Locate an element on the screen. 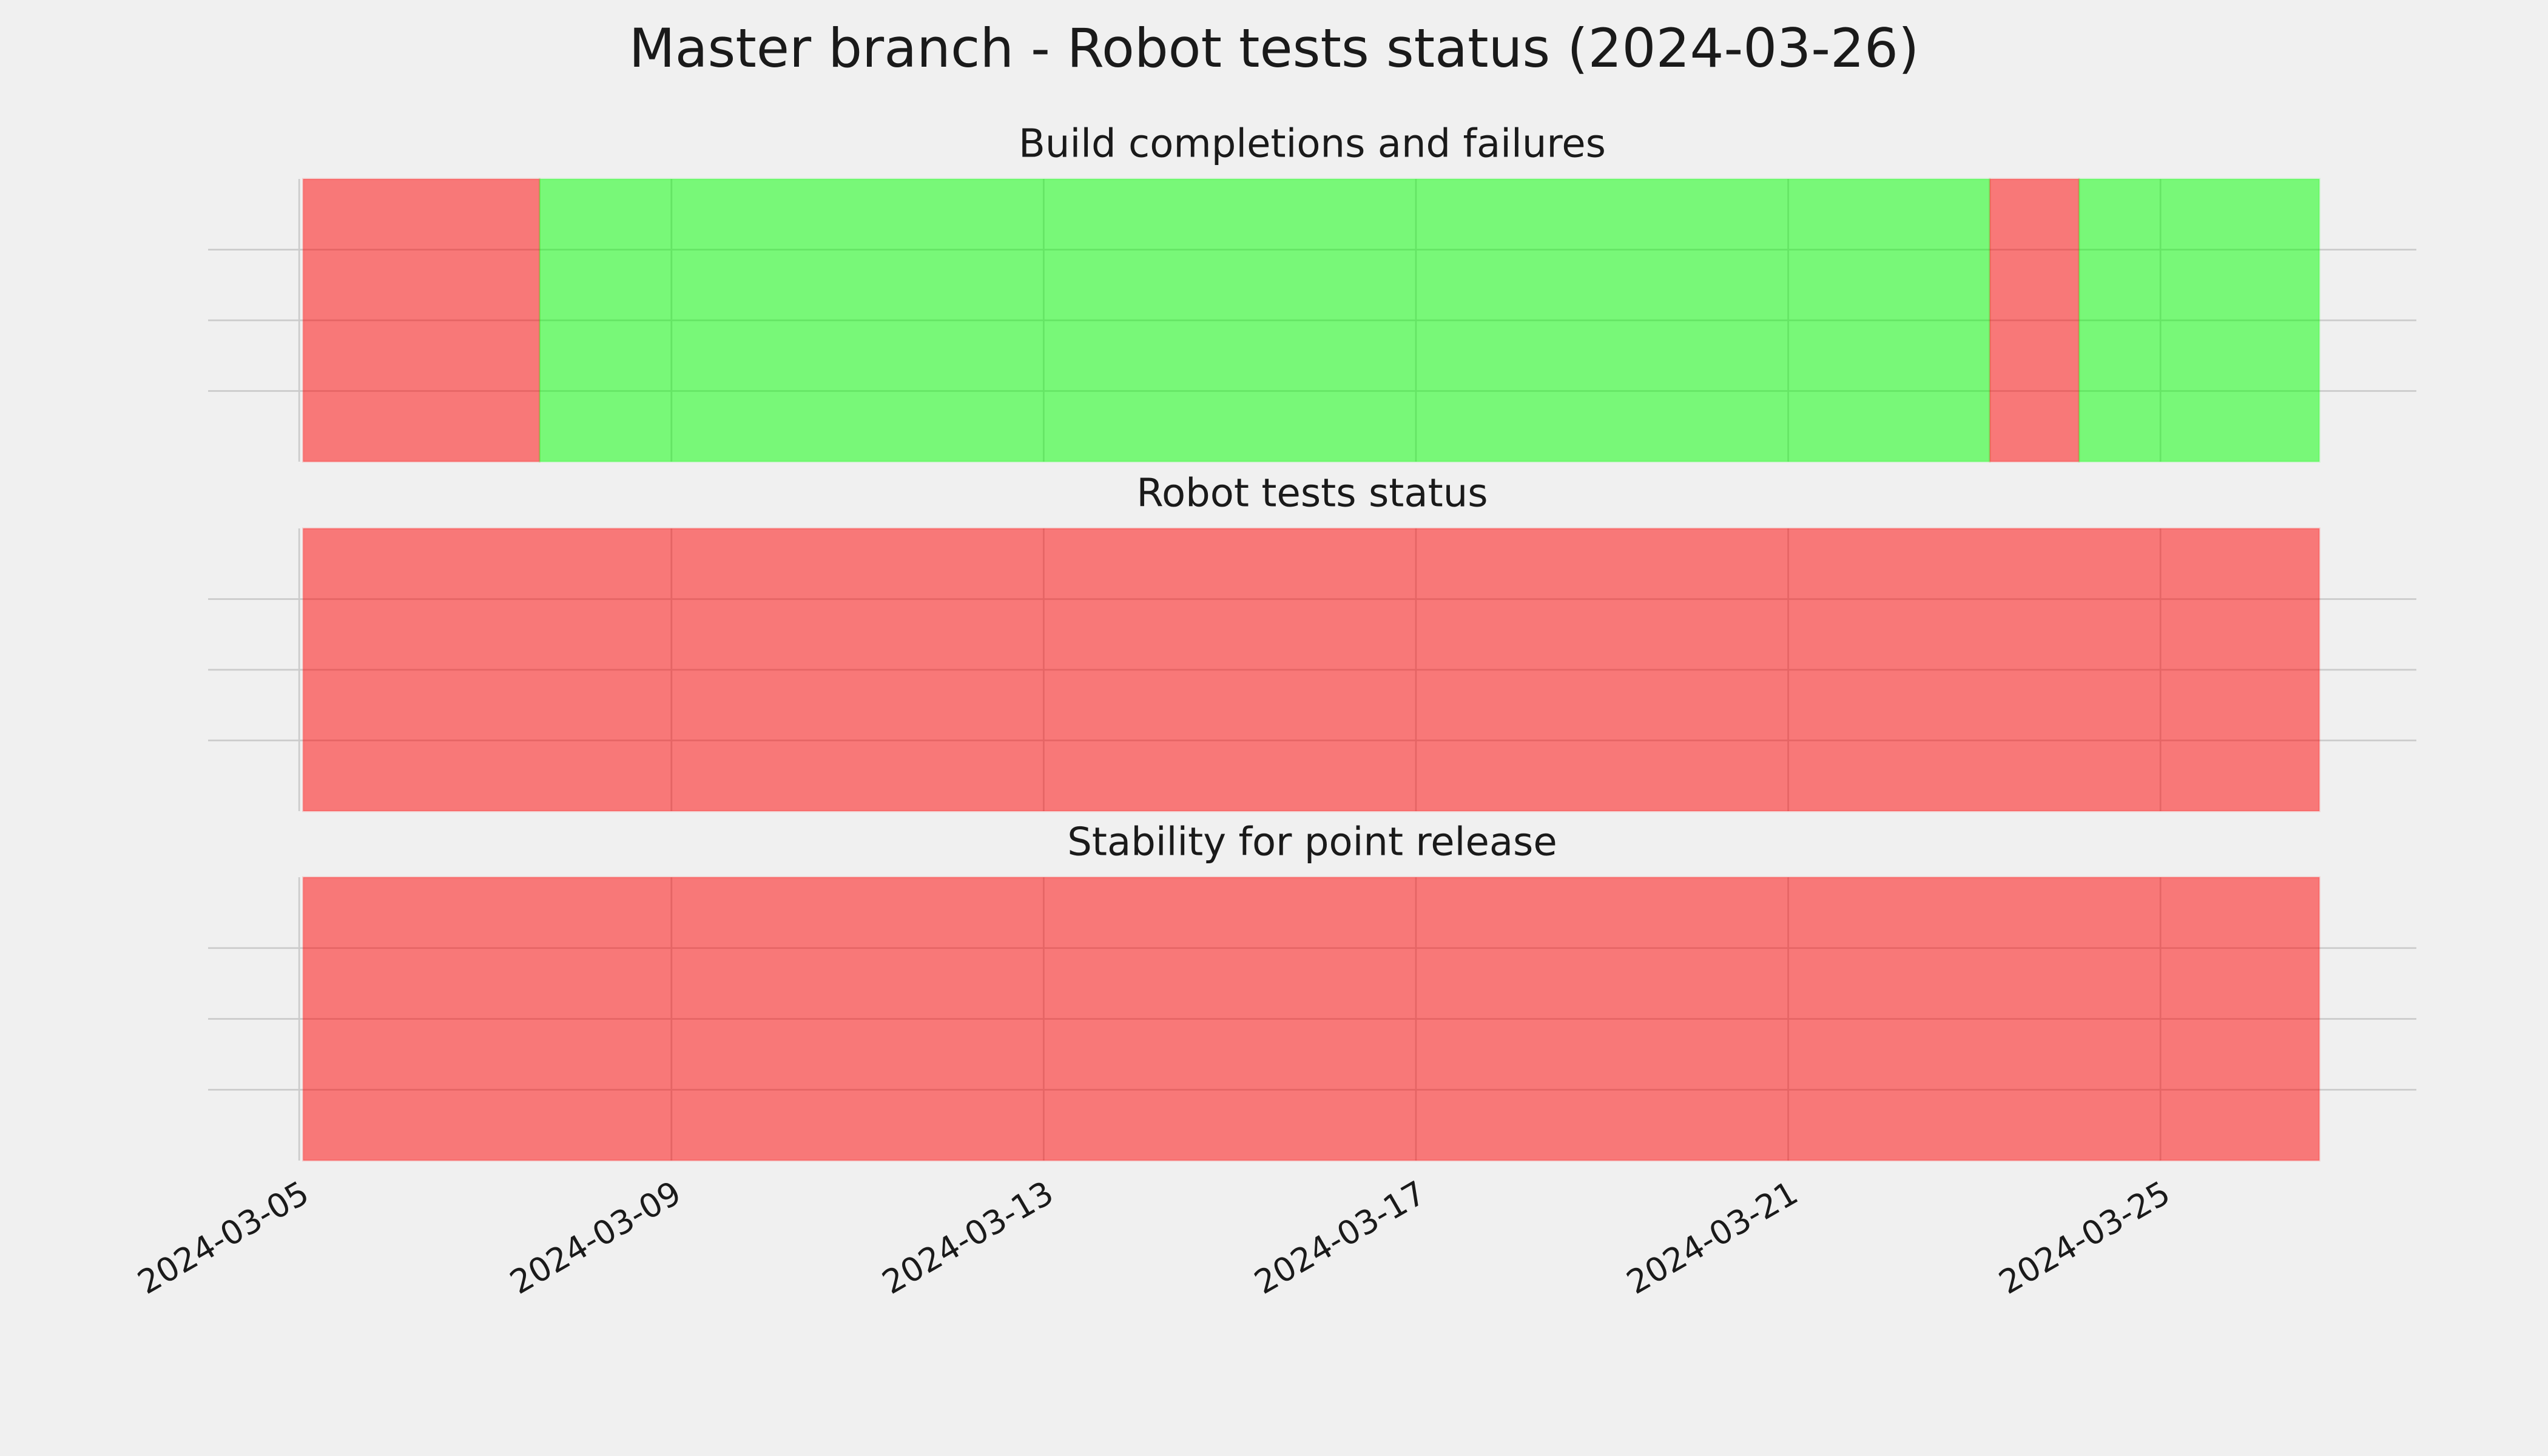  x-tick-label: 2024-03-09 is located at coordinates (595, 1237).